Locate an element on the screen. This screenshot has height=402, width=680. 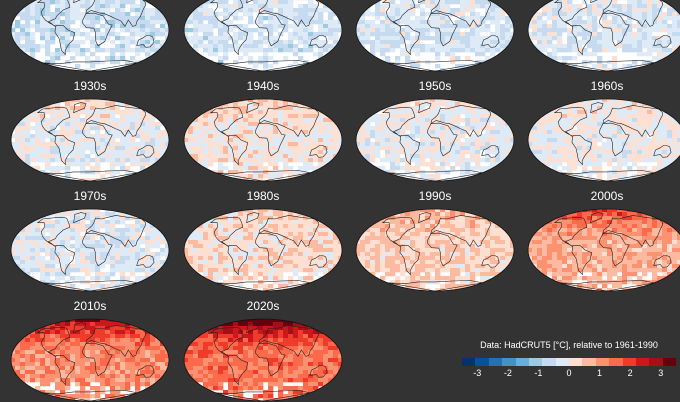
colorbar-ticks: -3 -2 -1 0 1 2 3 is located at coordinates (569, 375).